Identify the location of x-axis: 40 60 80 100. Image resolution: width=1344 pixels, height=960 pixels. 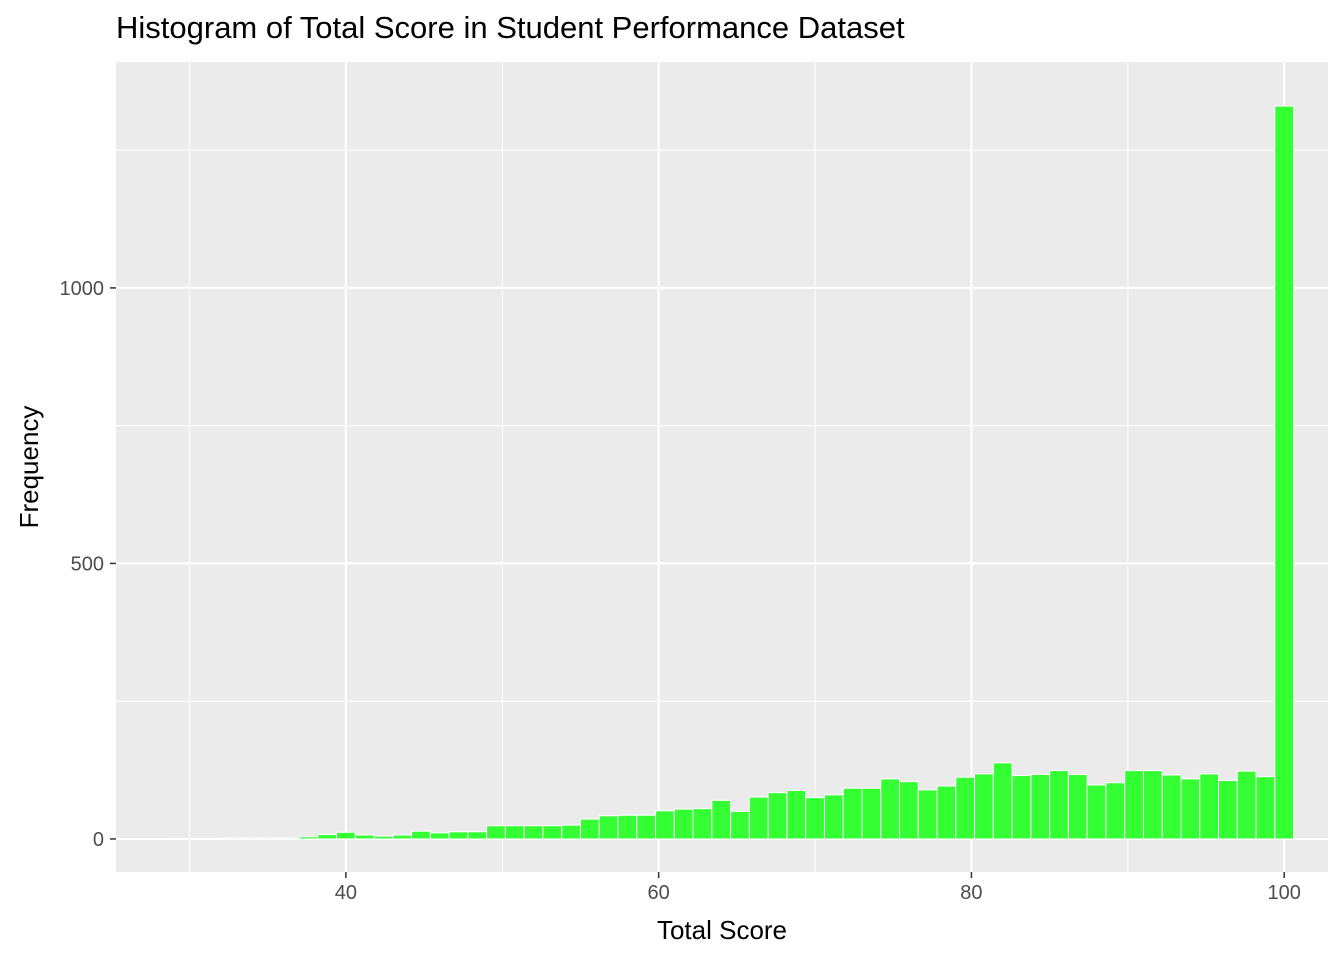
(818, 888).